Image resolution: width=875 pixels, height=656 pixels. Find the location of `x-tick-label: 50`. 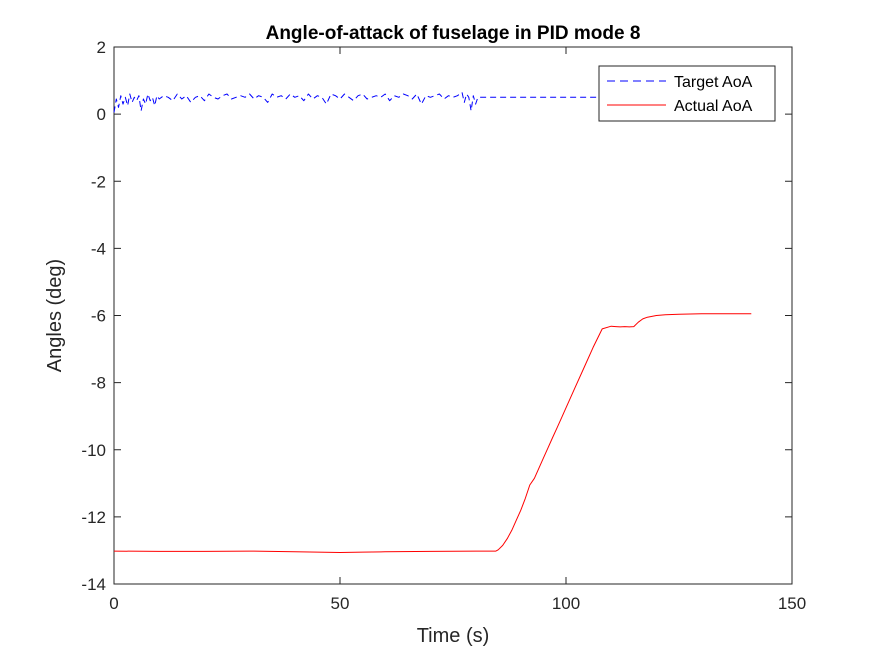

x-tick-label: 50 is located at coordinates (340, 603).